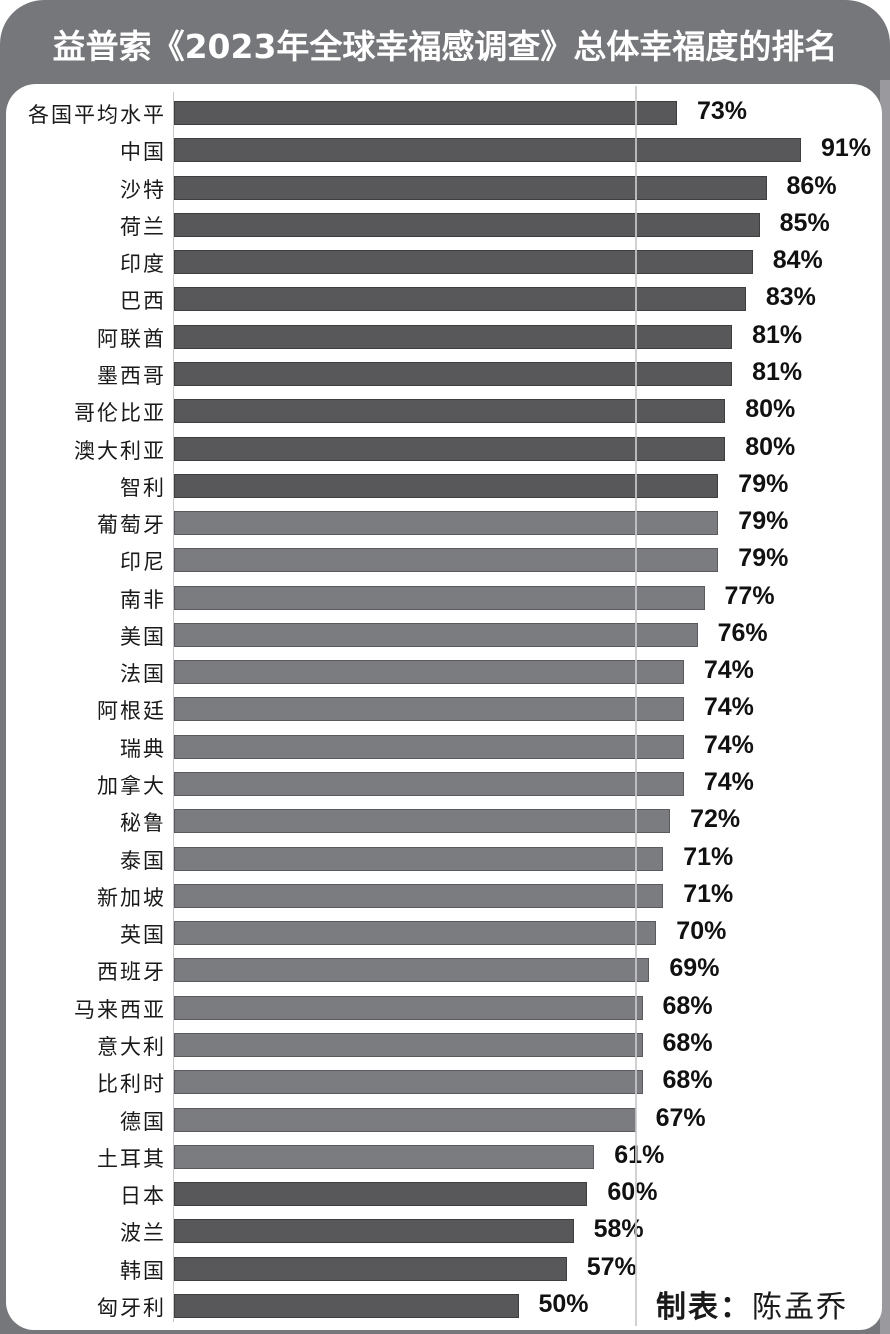  I want to click on value-label: 80%, so click(770, 446).